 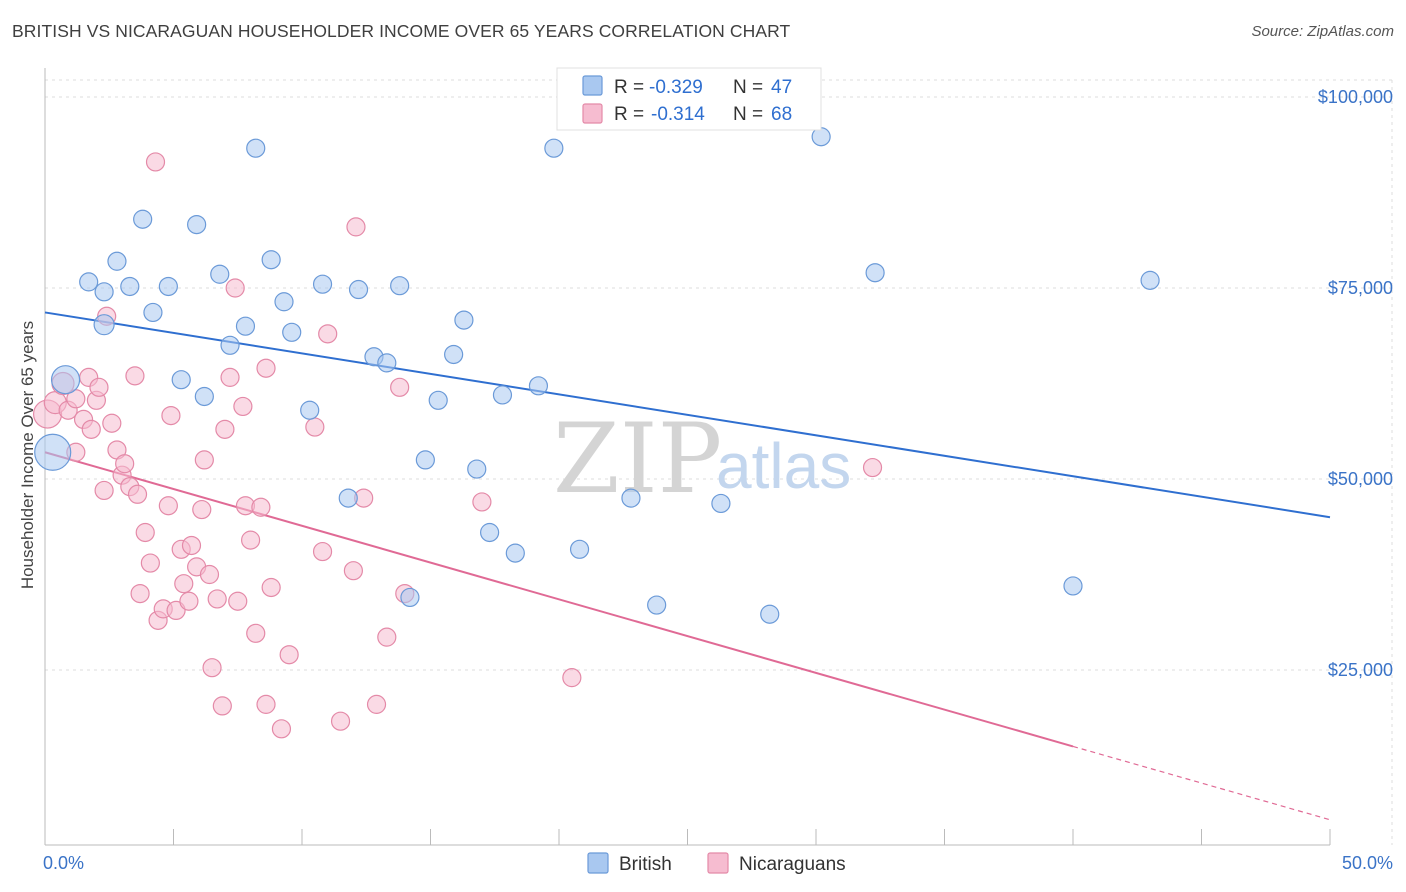 I want to click on source-label: Source: ZipAtlas.com, so click(x=1322, y=31).